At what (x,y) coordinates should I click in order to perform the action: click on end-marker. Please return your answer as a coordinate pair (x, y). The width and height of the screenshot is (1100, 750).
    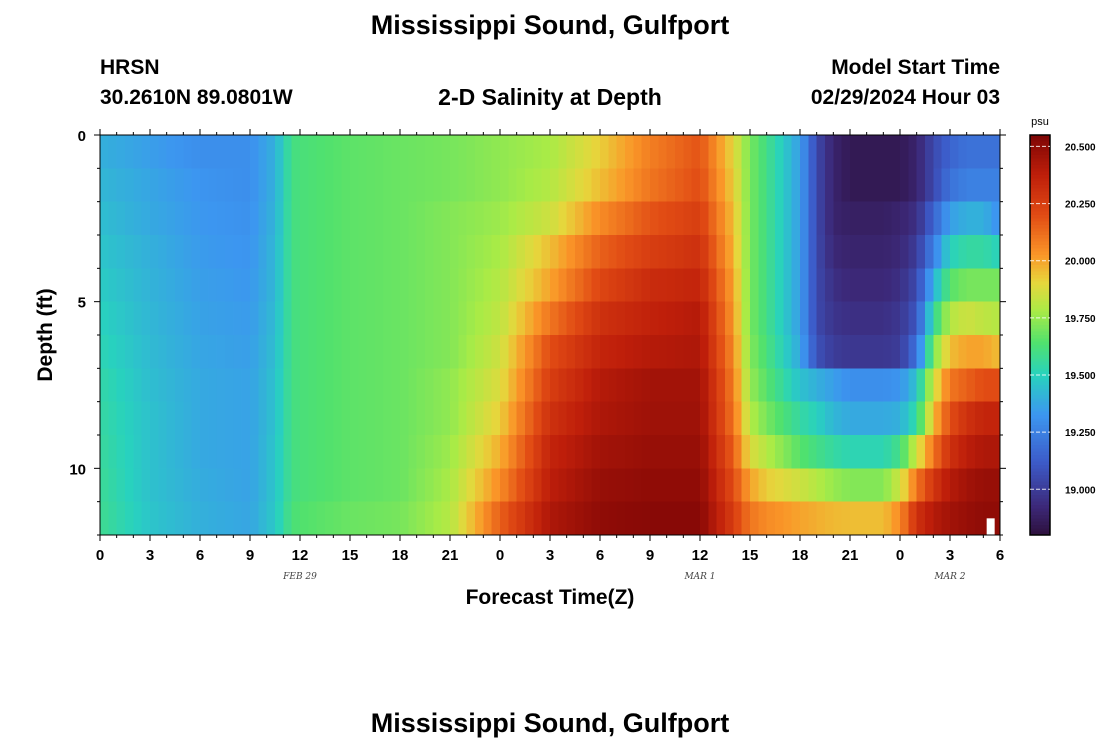
    Looking at the image, I should click on (990, 526).